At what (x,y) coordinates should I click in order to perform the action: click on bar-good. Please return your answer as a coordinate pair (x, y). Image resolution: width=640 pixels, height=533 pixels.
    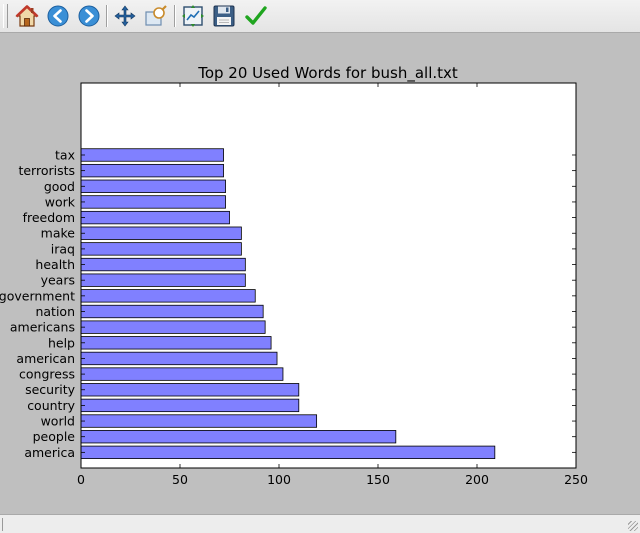
    Looking at the image, I should click on (153, 186).